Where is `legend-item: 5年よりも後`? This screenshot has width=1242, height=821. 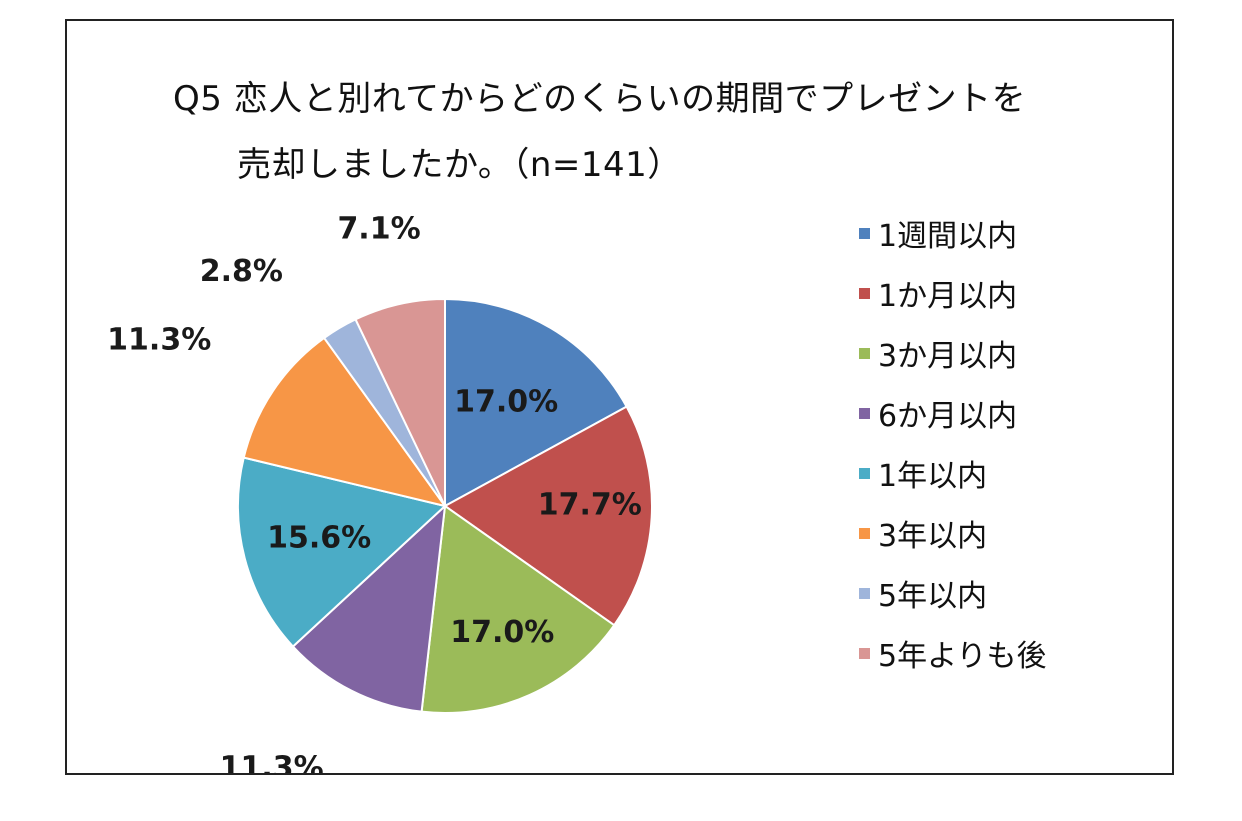
legend-item: 5年よりも後 is located at coordinates (953, 653).